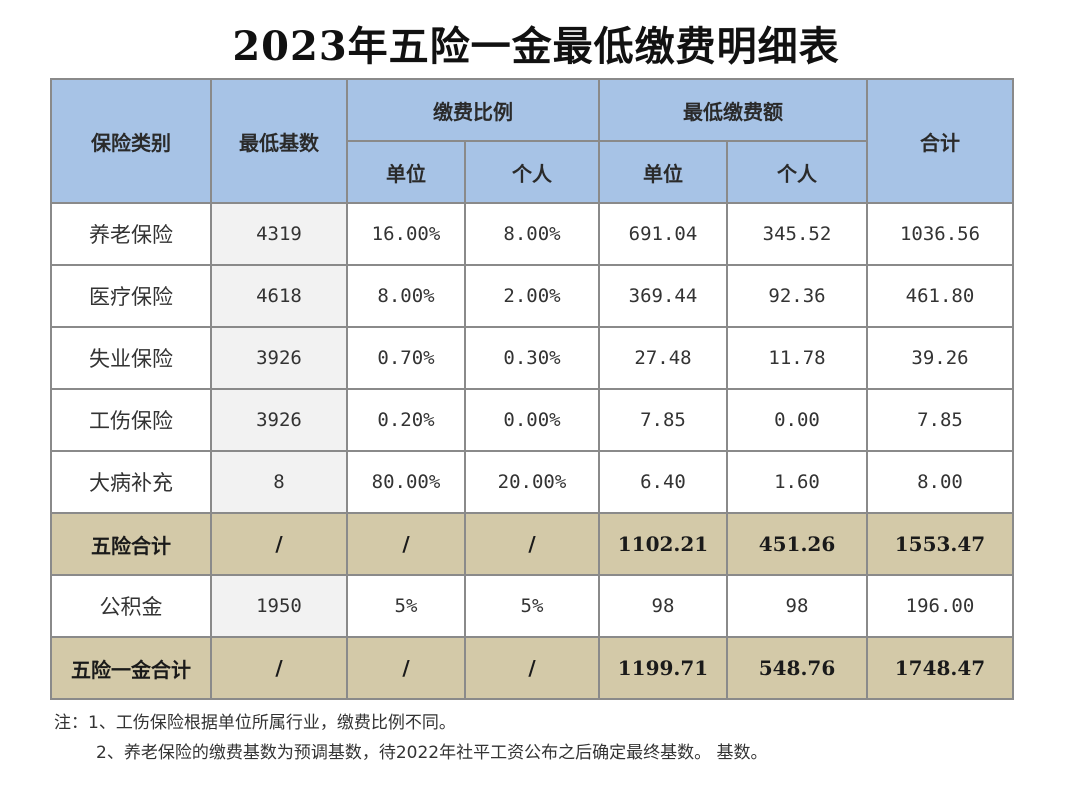 Image resolution: width=1072 pixels, height=800 pixels. Describe the element at coordinates (663, 234) in the screenshot. I see `cell-amount-unit: 691.04` at that location.